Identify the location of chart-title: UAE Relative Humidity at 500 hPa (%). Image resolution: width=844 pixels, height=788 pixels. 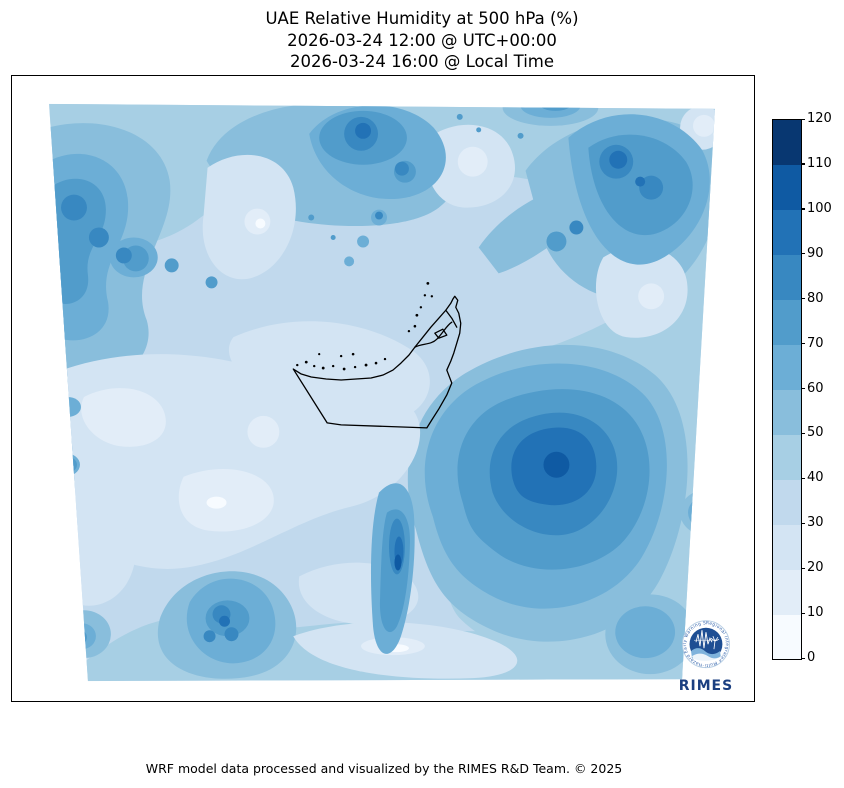
(422, 18).